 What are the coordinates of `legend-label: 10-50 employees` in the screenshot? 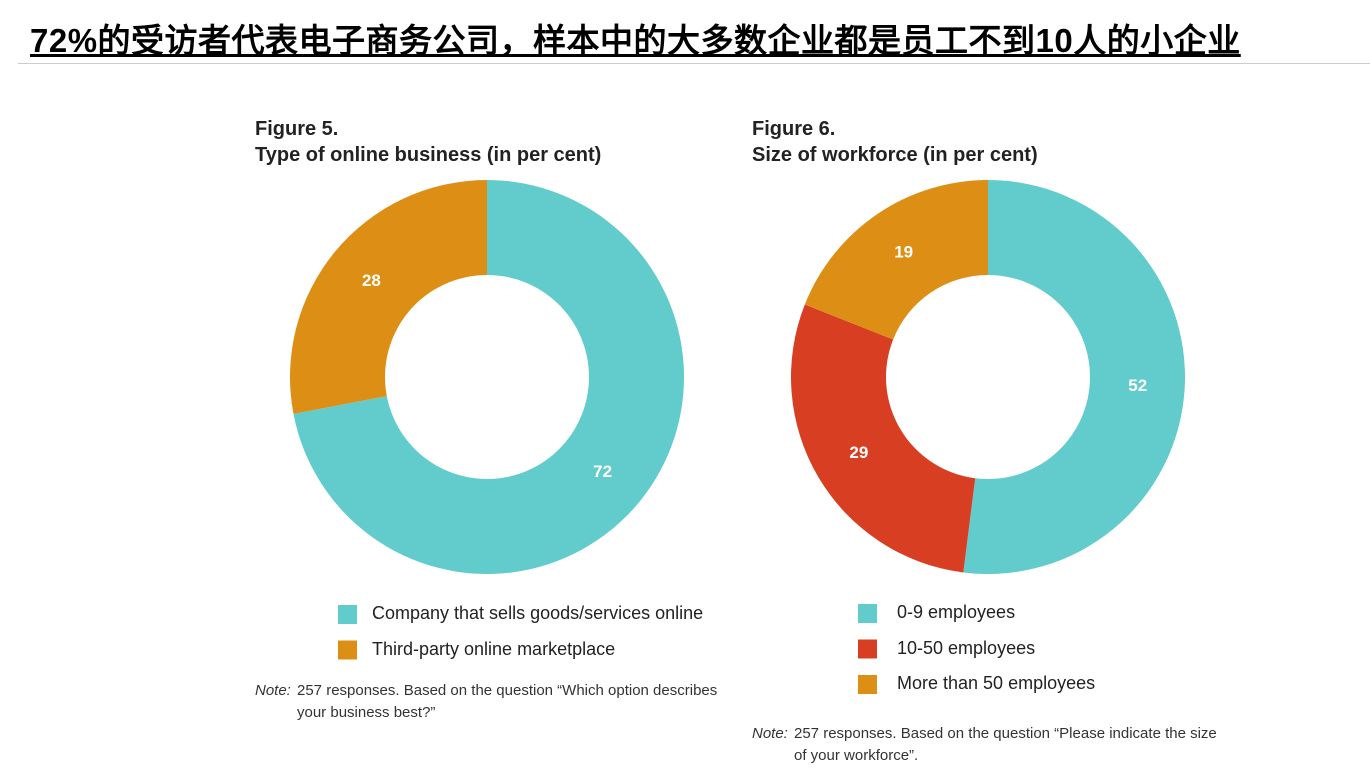 It's located at (966, 647).